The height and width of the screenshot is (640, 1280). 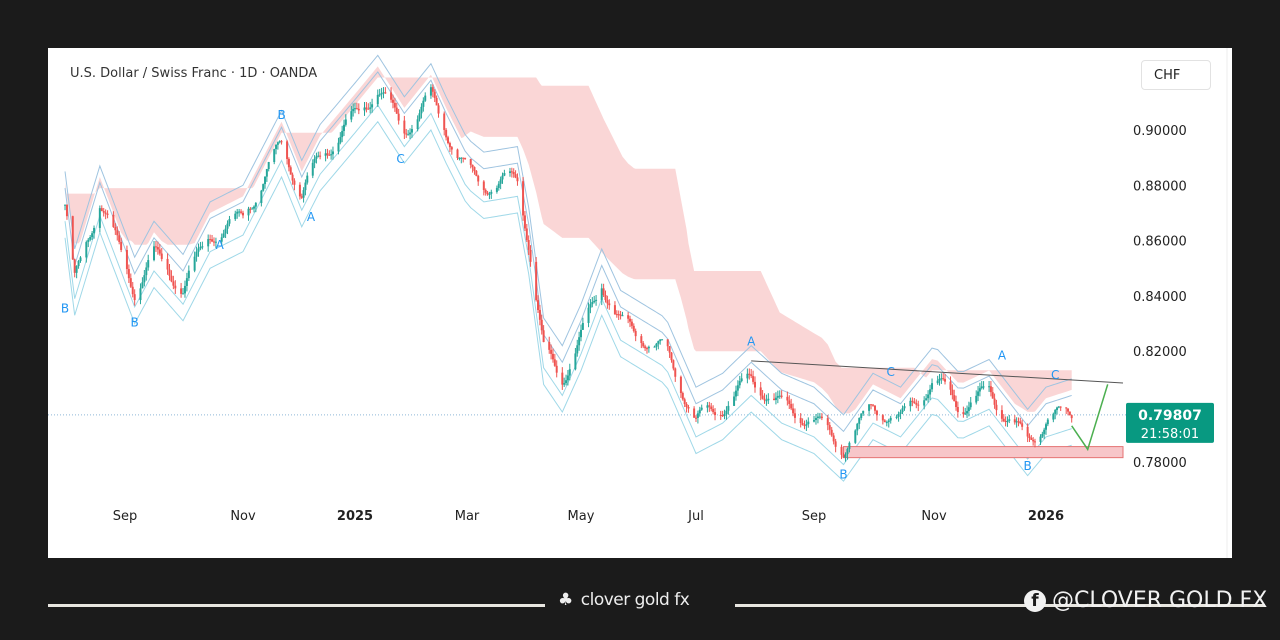 I want to click on social-handle: f @CLOVER GOLD FX, so click(x=1145, y=600).